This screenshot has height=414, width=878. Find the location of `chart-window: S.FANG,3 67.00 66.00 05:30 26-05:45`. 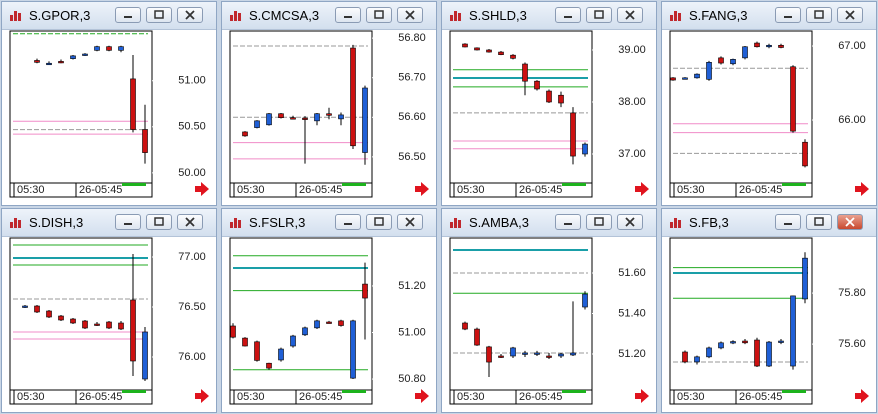

chart-window: S.FANG,3 67.00 66.00 05:30 26-05:45 is located at coordinates (769, 103).